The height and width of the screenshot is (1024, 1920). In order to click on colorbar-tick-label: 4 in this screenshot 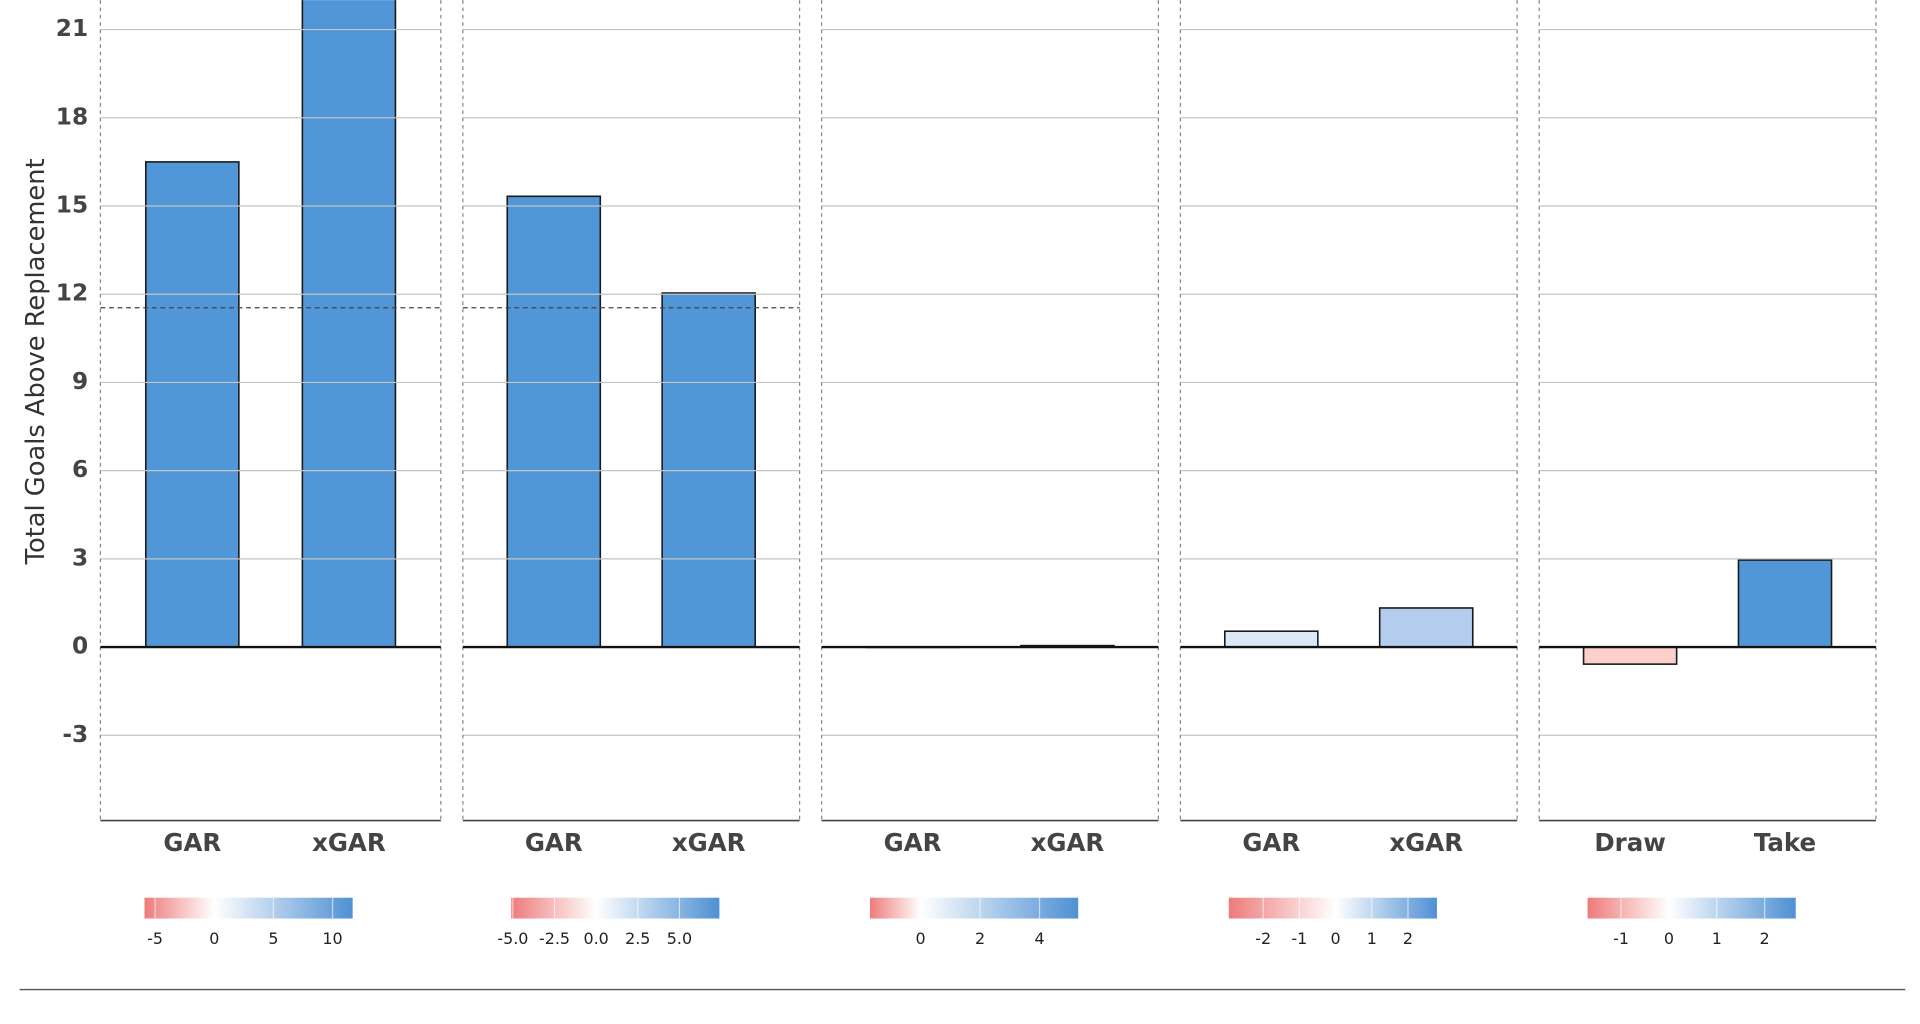, I will do `click(1039, 938)`.